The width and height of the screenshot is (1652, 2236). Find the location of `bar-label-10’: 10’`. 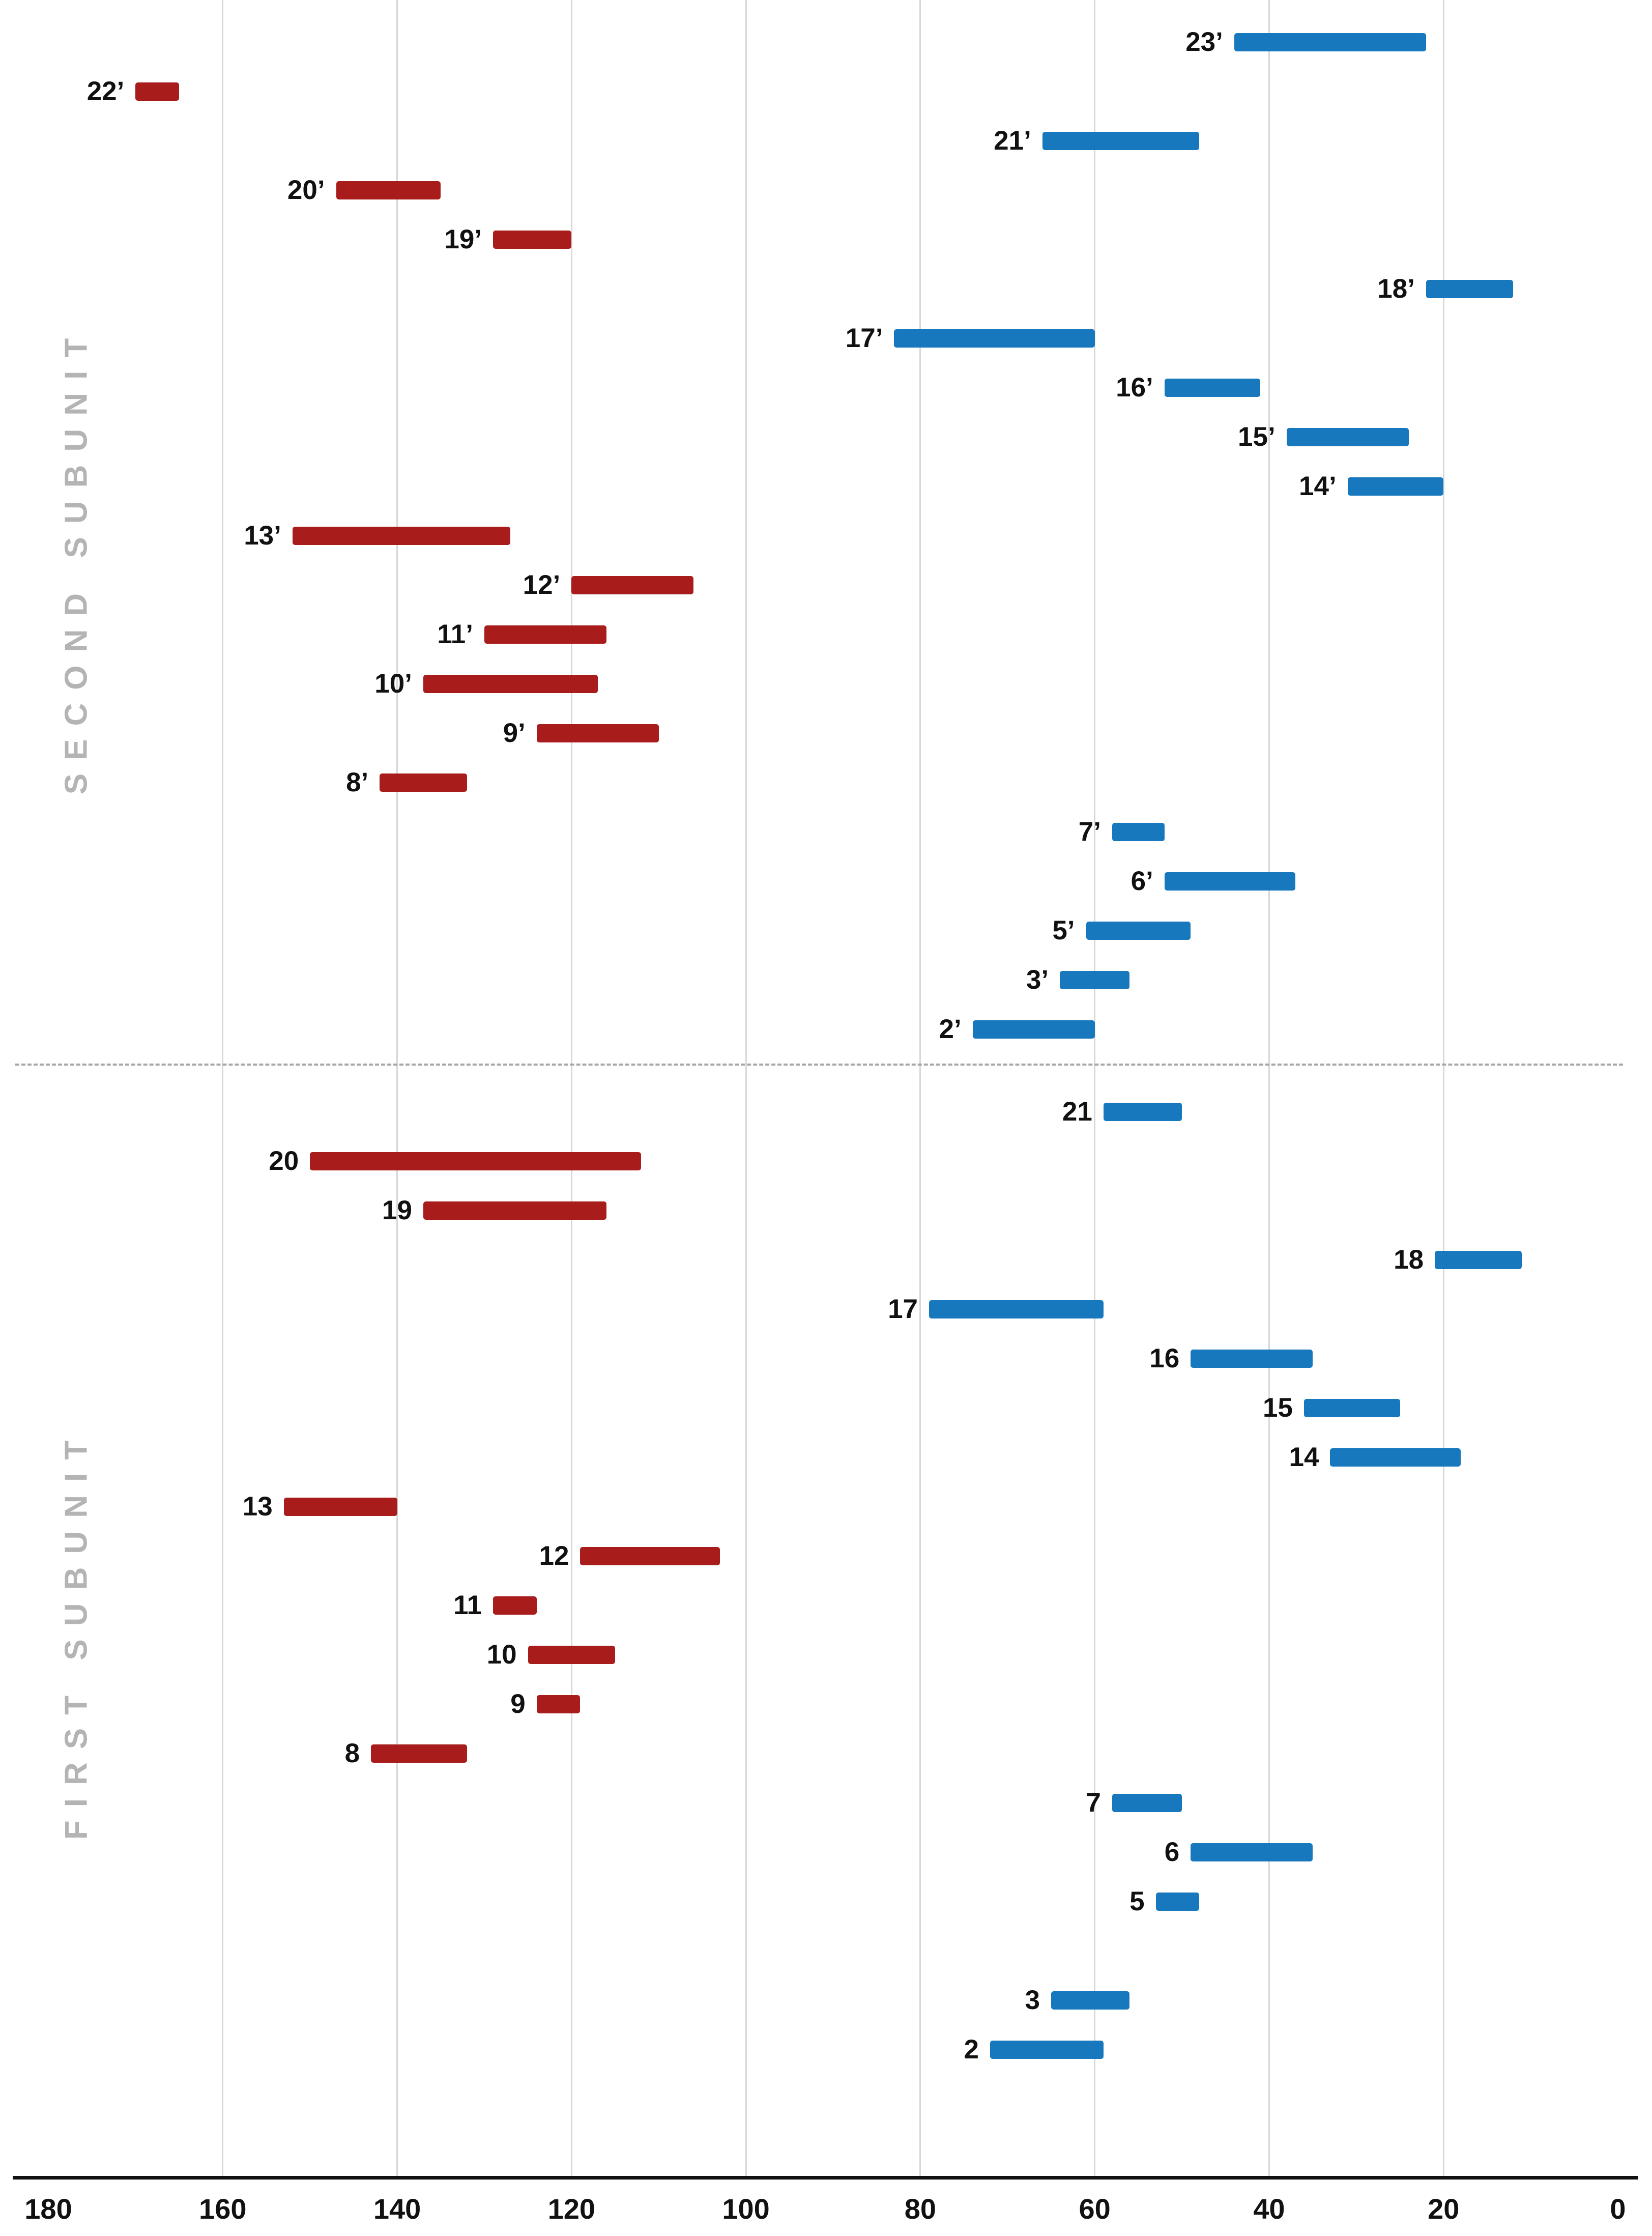

bar-label-10’: 10’ is located at coordinates (393, 684).